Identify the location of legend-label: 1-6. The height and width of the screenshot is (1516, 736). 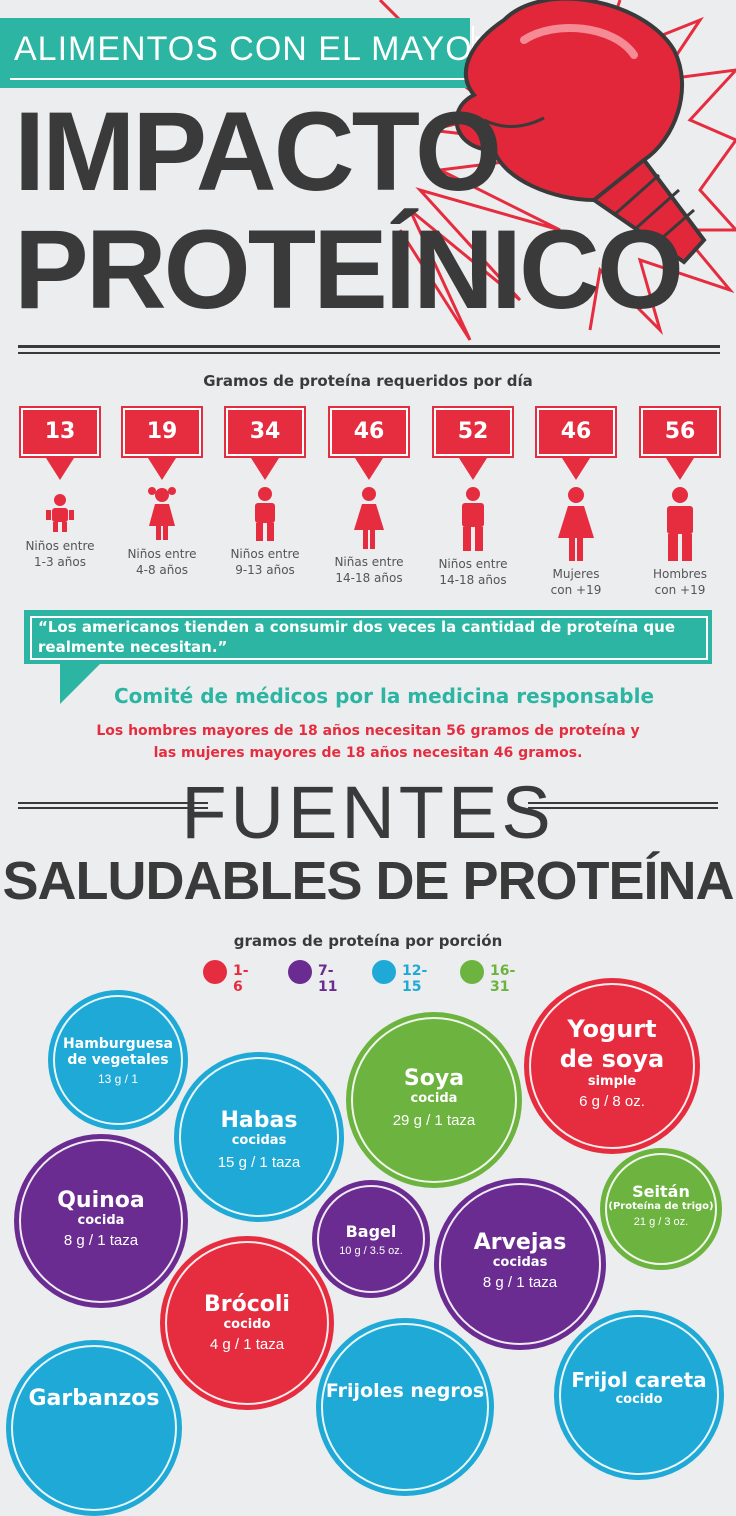
(241, 979).